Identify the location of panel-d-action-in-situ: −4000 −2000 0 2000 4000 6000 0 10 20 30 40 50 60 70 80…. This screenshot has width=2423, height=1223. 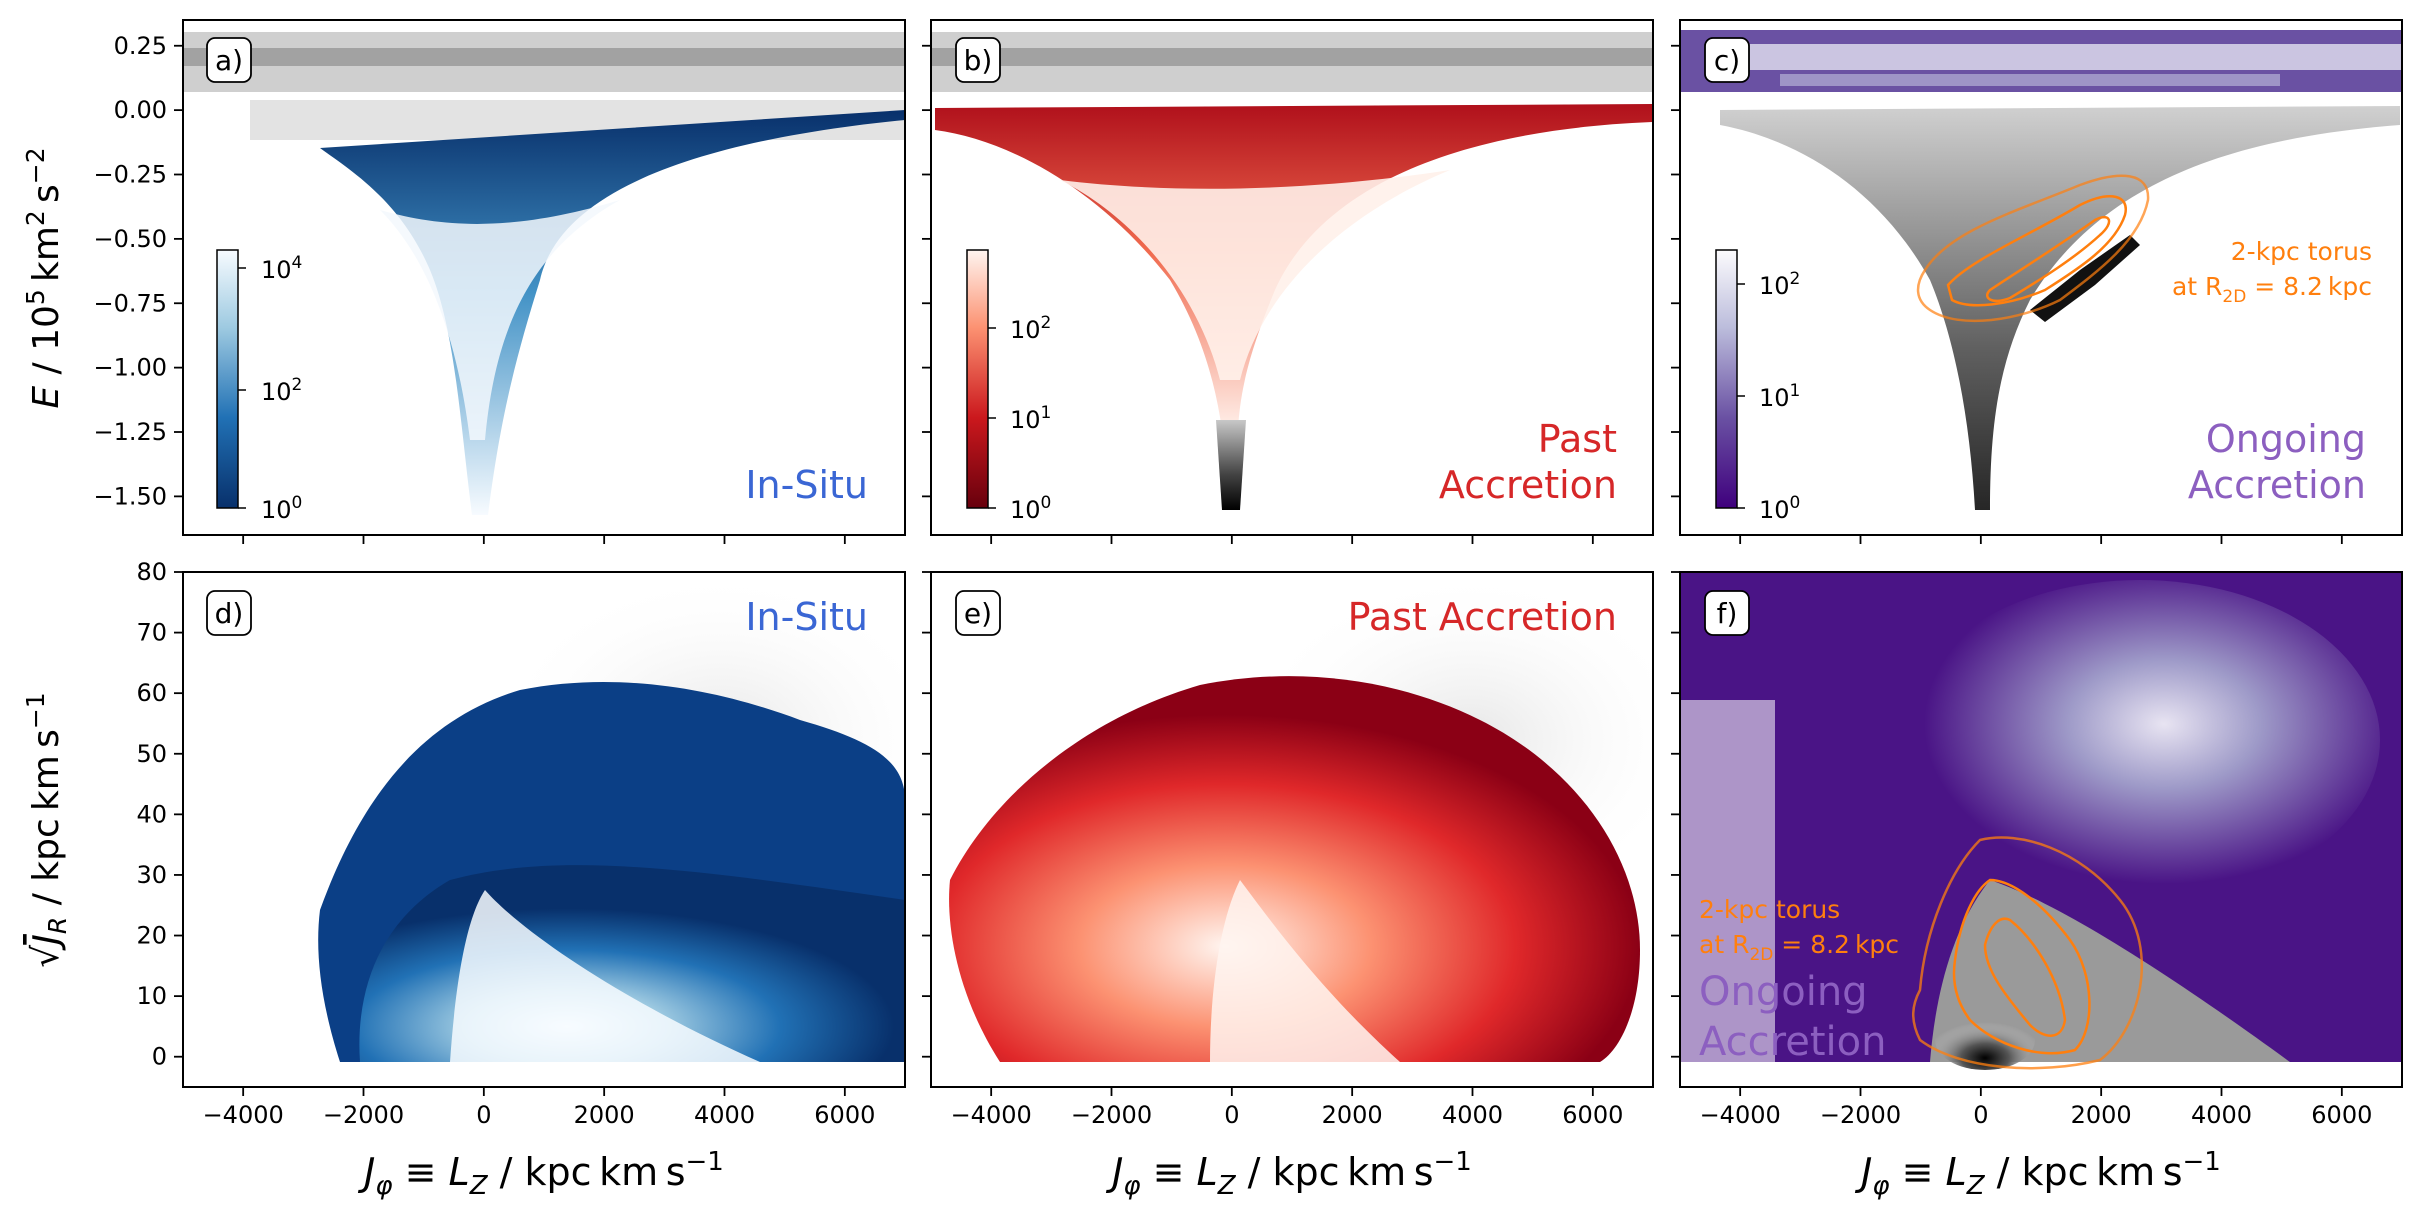
(521, 843).